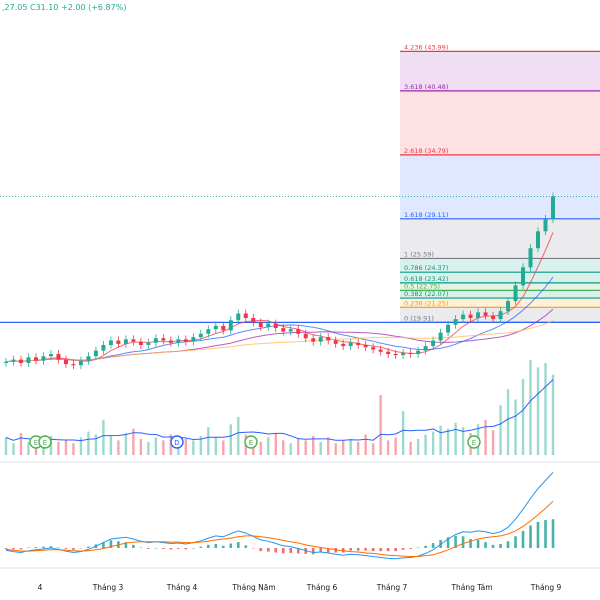  I want to click on macd-pane, so click(279, 516).